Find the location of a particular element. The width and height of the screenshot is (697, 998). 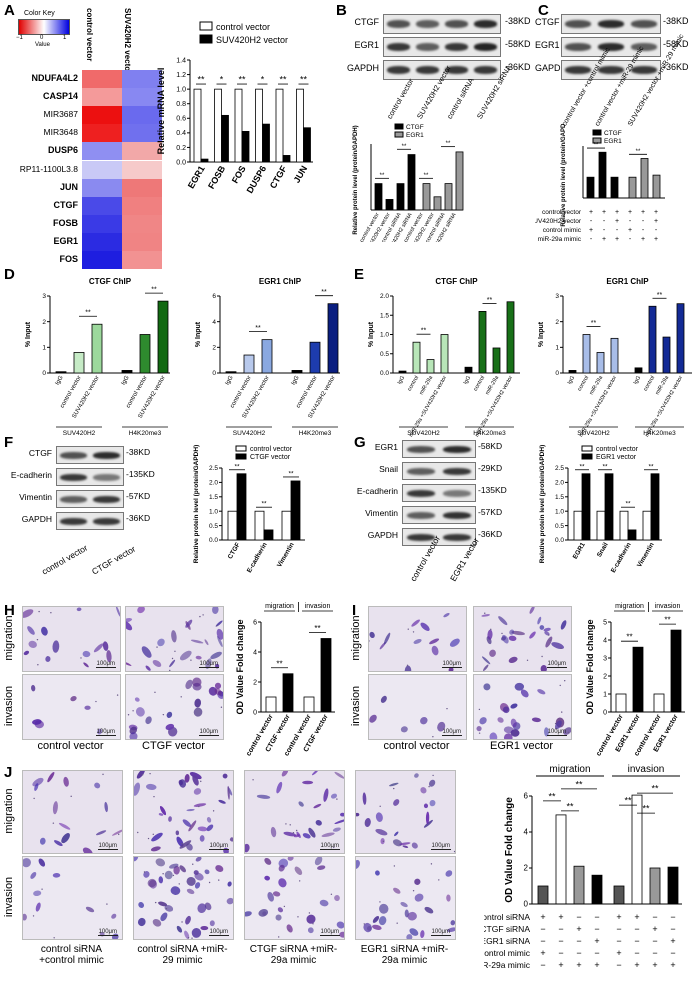

heatmap-grid is located at coordinates (122, 170).